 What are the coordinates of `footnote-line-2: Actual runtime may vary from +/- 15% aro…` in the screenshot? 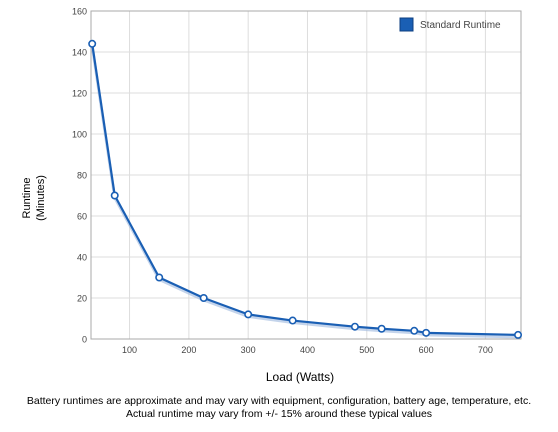 It's located at (279, 414).